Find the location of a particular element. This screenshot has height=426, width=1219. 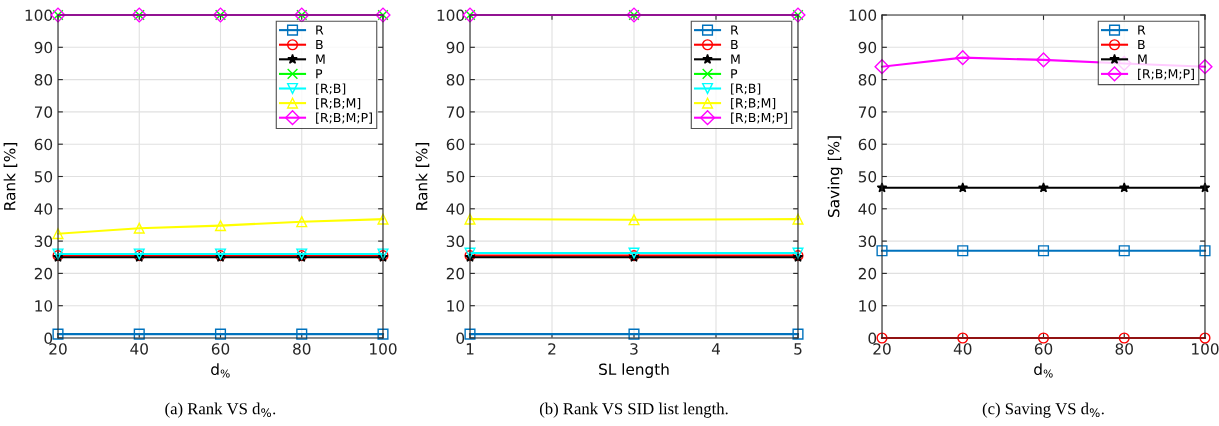

x-tick-label: 5 is located at coordinates (798, 349).